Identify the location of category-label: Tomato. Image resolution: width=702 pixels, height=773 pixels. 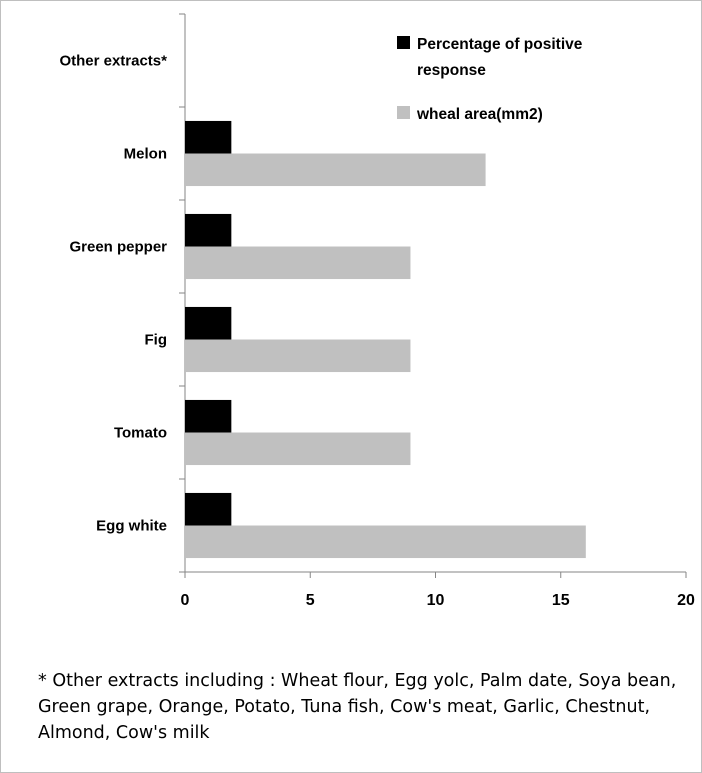
(140, 433).